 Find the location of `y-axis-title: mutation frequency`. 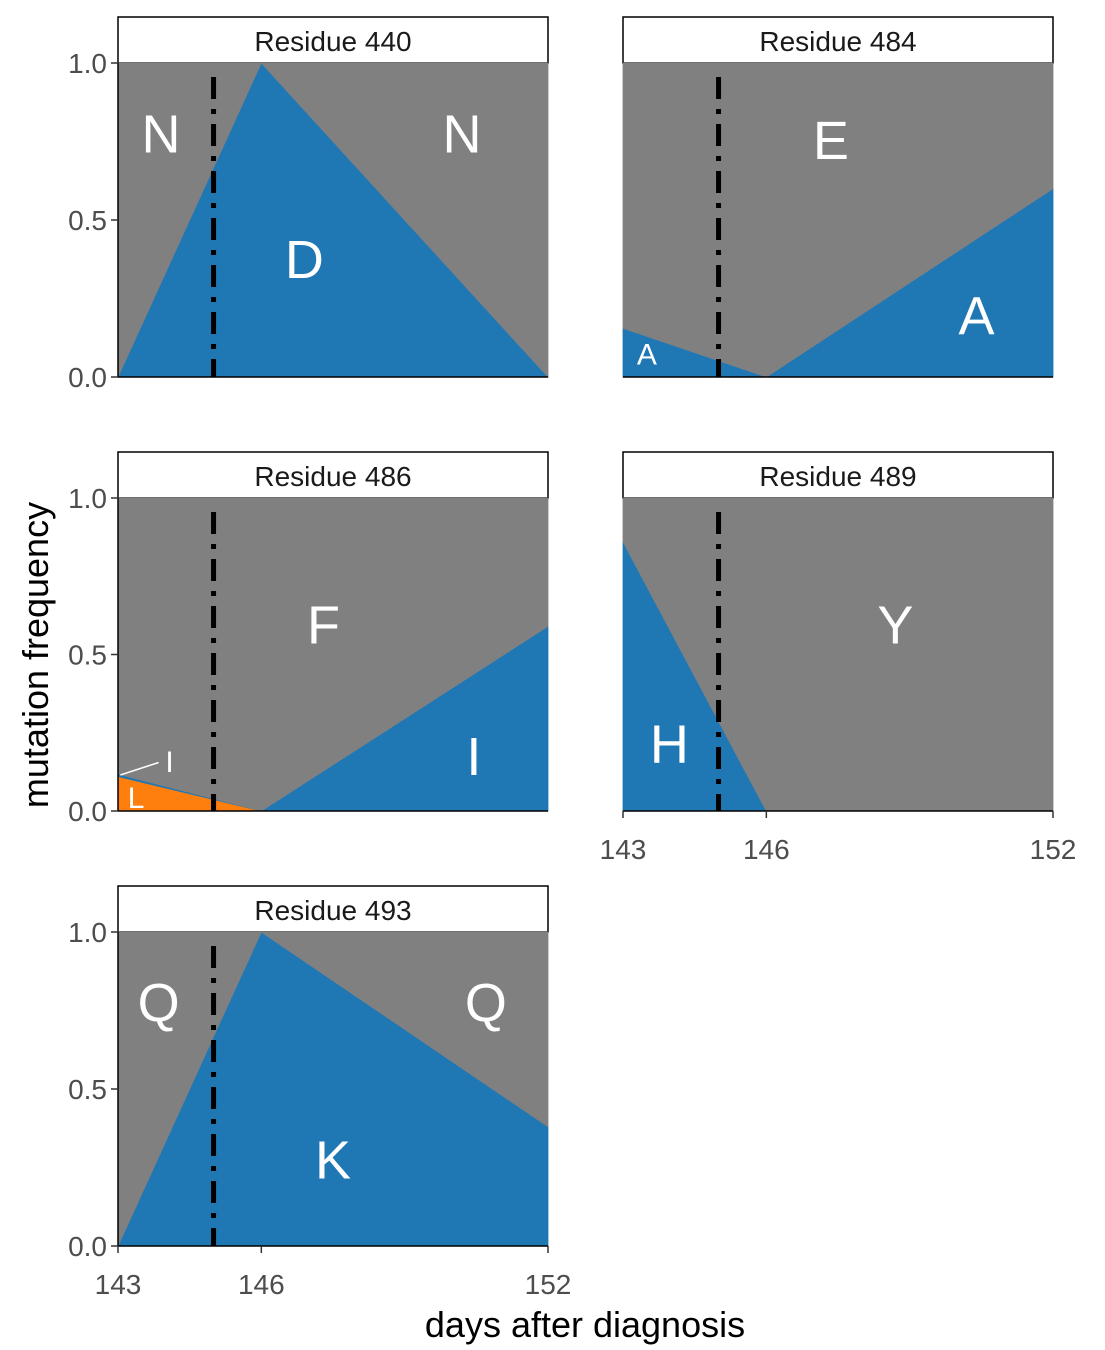

y-axis-title: mutation frequency is located at coordinates (35, 655).